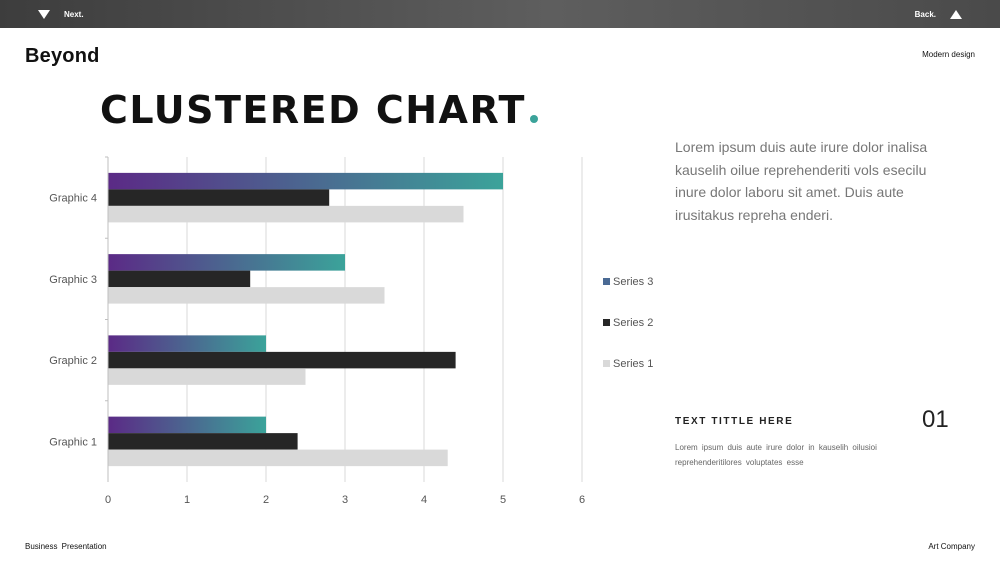 The width and height of the screenshot is (1000, 562). I want to click on subsection-number: 01, so click(935, 419).